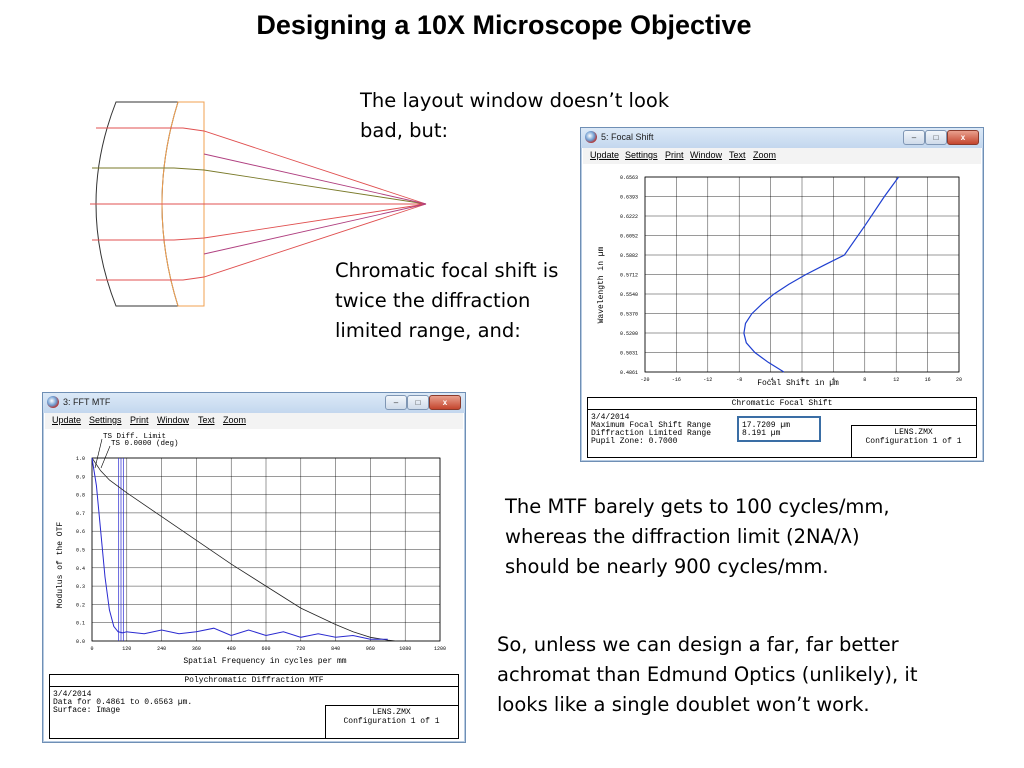 This screenshot has width=1024, height=768. Describe the element at coordinates (80, 514) in the screenshot. I see `mtf-y-tick-label: 0.7` at that location.